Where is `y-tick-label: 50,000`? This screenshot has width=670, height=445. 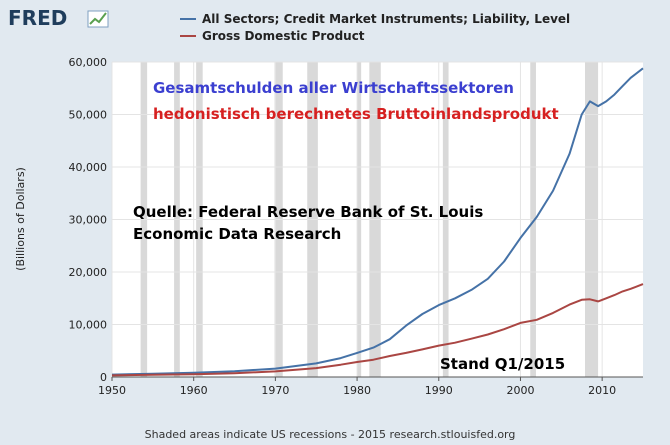 y-tick-label: 50,000 is located at coordinates (88, 115).